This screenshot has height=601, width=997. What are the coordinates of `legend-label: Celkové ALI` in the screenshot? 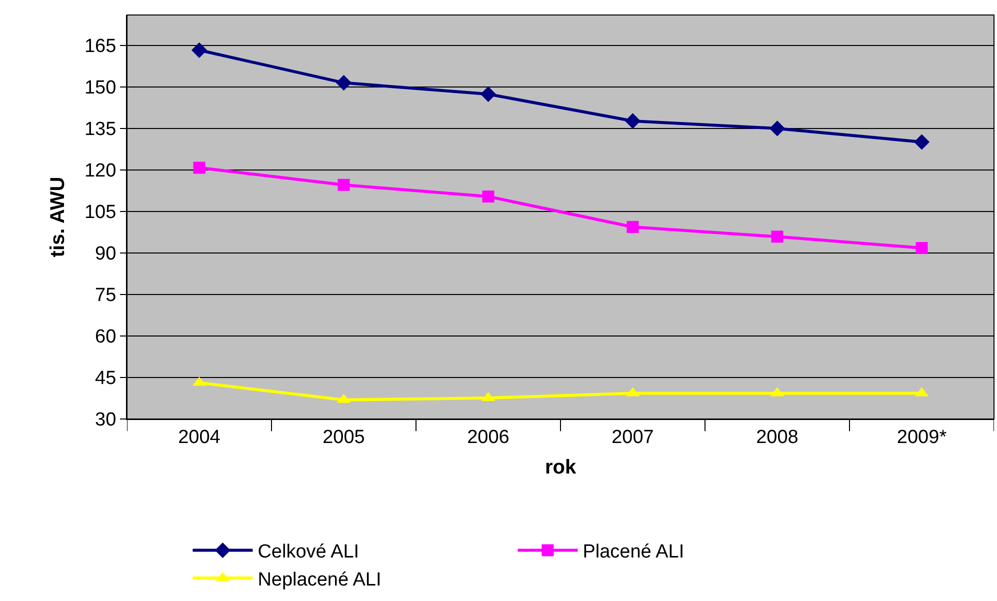 It's located at (309, 552).